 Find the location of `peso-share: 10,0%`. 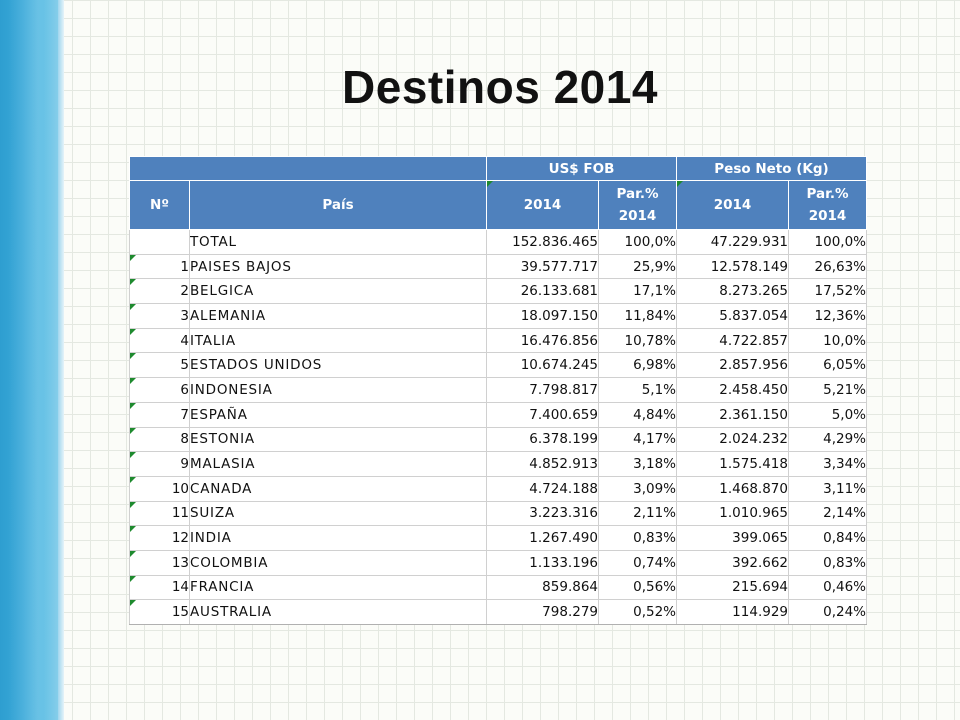

peso-share: 10,0% is located at coordinates (827, 341).